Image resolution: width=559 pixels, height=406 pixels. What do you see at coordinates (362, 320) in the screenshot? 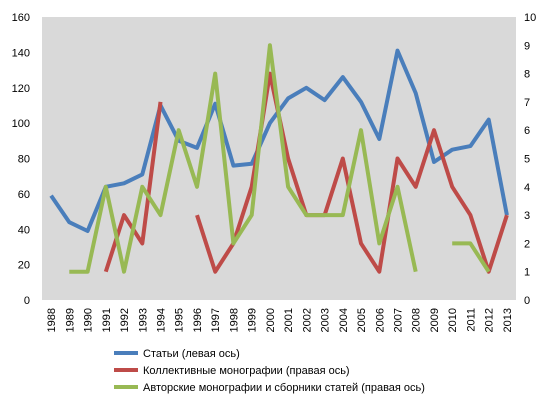
I see `x-tick-label: 2005` at bounding box center [362, 320].